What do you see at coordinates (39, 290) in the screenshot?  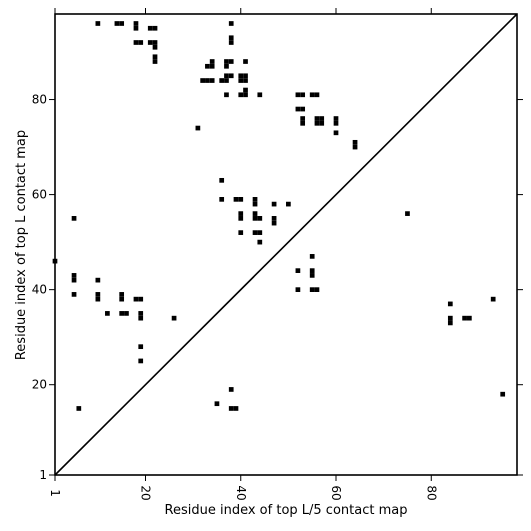 I see `y-tick-label: 40` at bounding box center [39, 290].